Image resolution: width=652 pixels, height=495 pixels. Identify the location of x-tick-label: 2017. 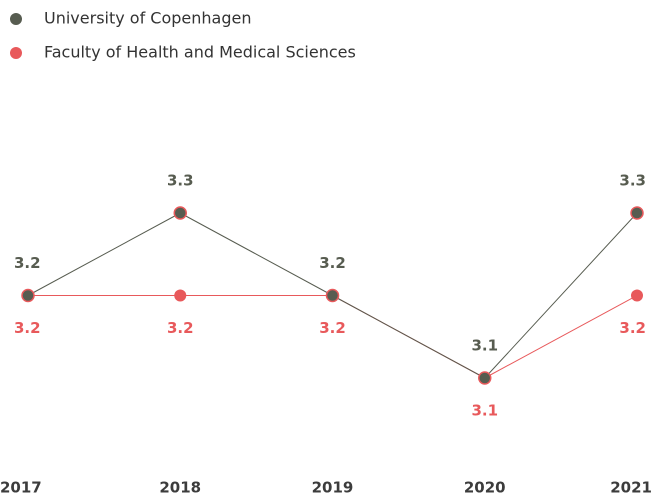
(21, 487).